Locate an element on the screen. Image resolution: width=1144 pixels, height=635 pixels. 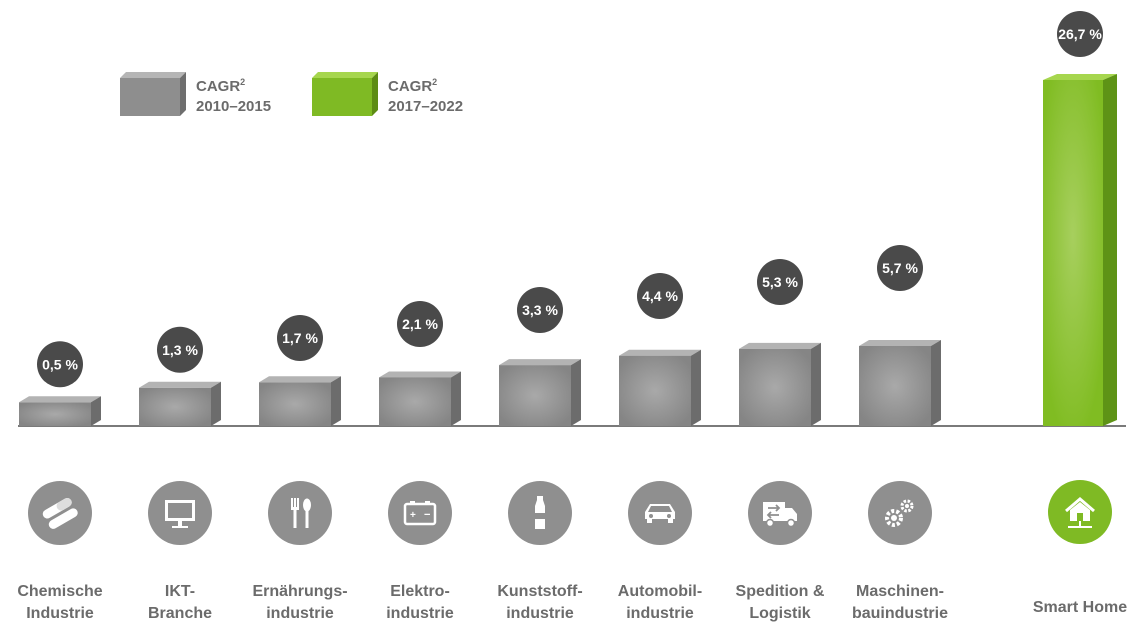
value-label-1: 0,5 % is located at coordinates (60, 364).